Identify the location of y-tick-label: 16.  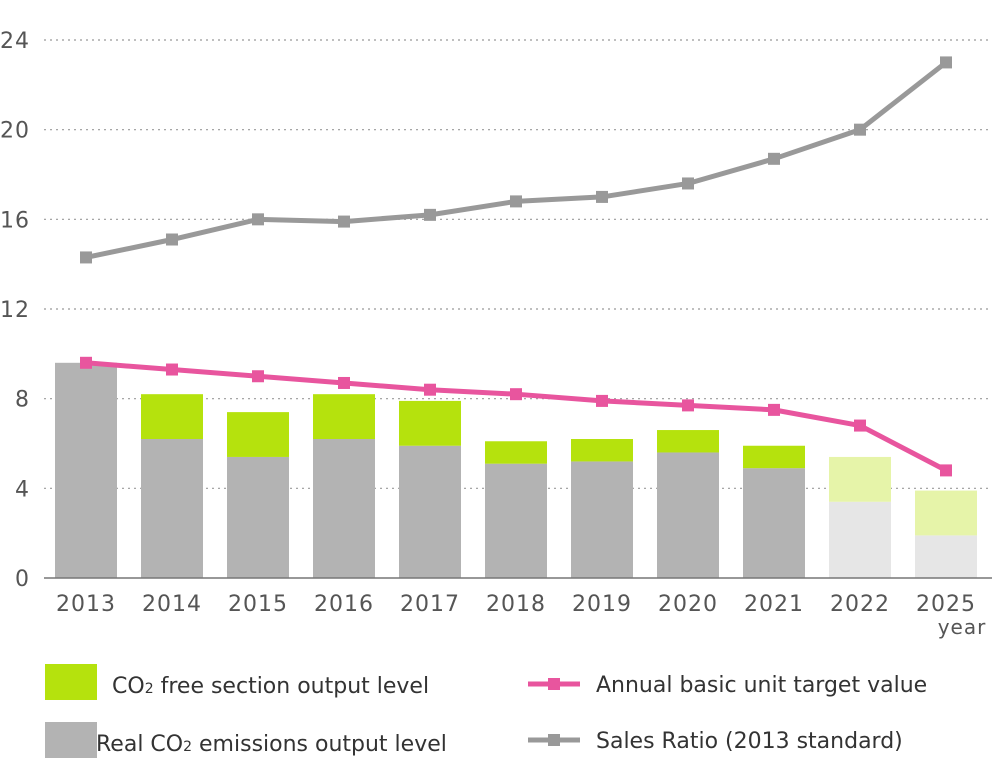
(15, 220).